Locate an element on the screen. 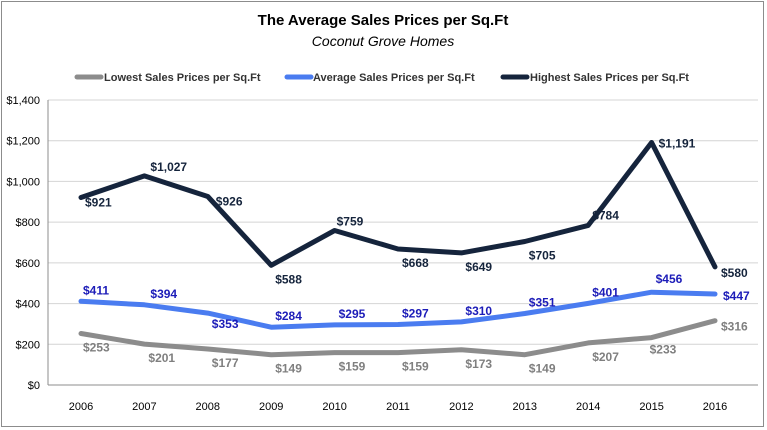 Image resolution: width=767 pixels, height=430 pixels. chart-subtitle: Coconut Grove Homes is located at coordinates (383, 41).